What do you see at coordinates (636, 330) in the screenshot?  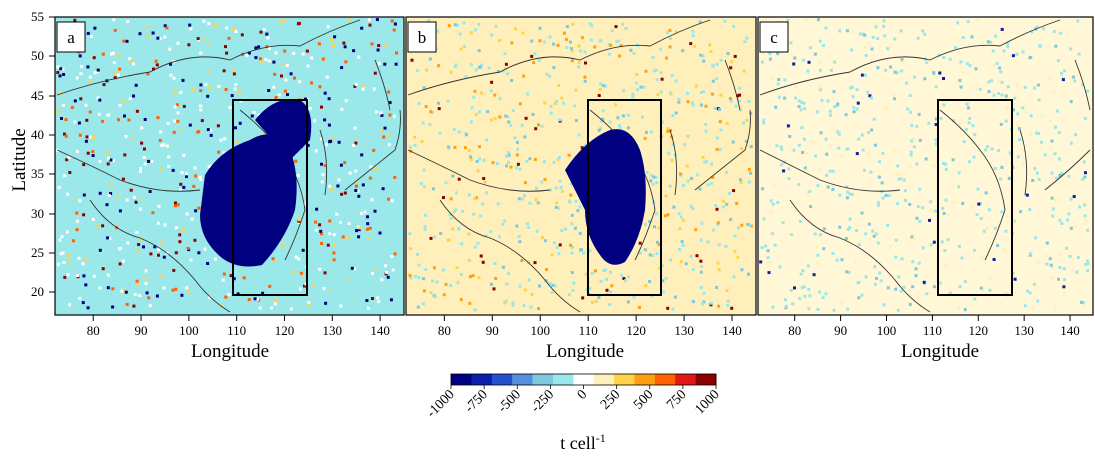 I see `lon-tick-label: 120` at bounding box center [636, 330].